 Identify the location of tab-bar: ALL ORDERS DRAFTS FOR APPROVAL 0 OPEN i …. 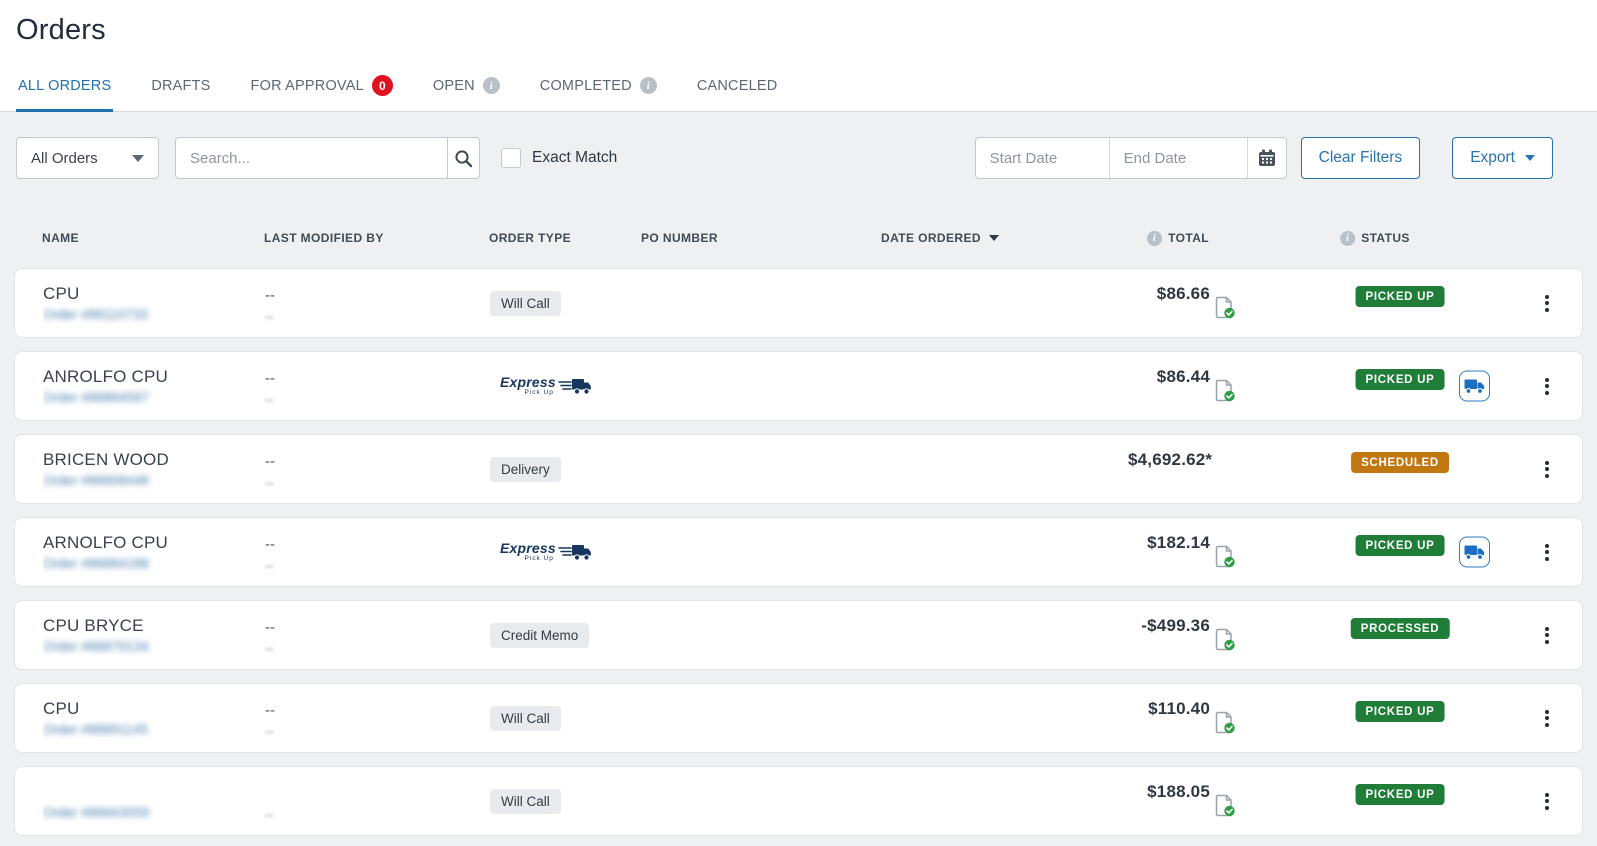
(798, 89).